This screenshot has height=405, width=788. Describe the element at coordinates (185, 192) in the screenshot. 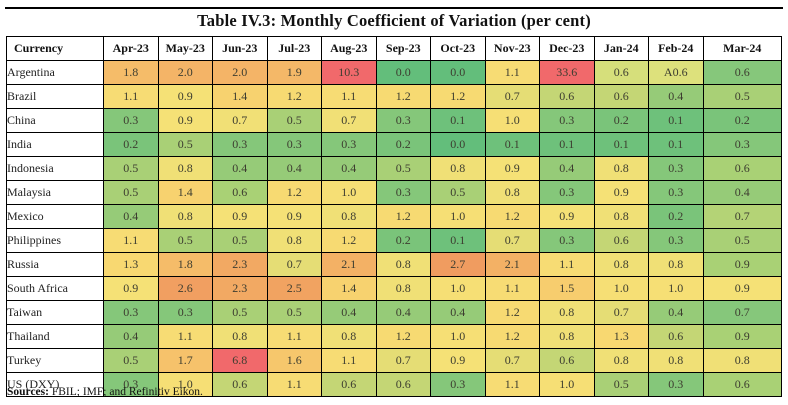

I see `value-cell: 1.4` at that location.